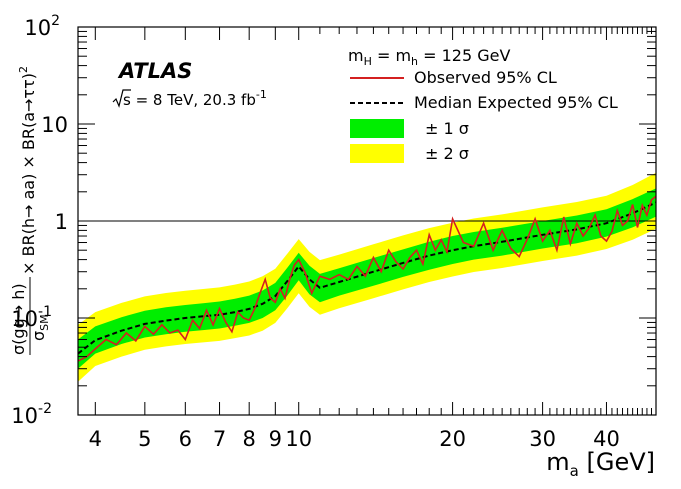 This screenshot has height=489, width=681. I want to click on svg-text: × BR(h→ aa) × BR(a→ττ)2, so click(27, 170).